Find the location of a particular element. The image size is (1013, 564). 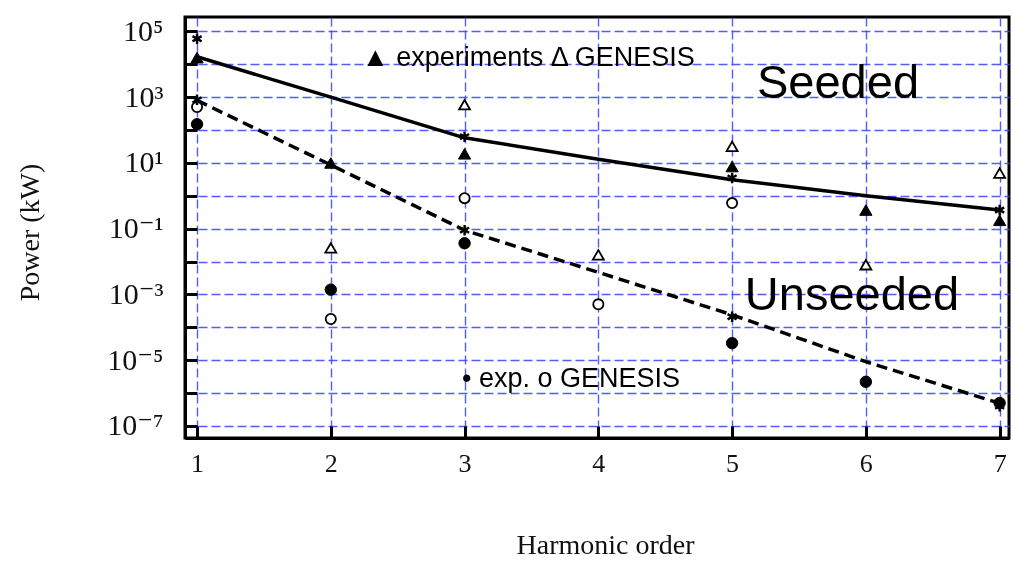

y-tick-label: 10⁻¹ is located at coordinates (136, 228).